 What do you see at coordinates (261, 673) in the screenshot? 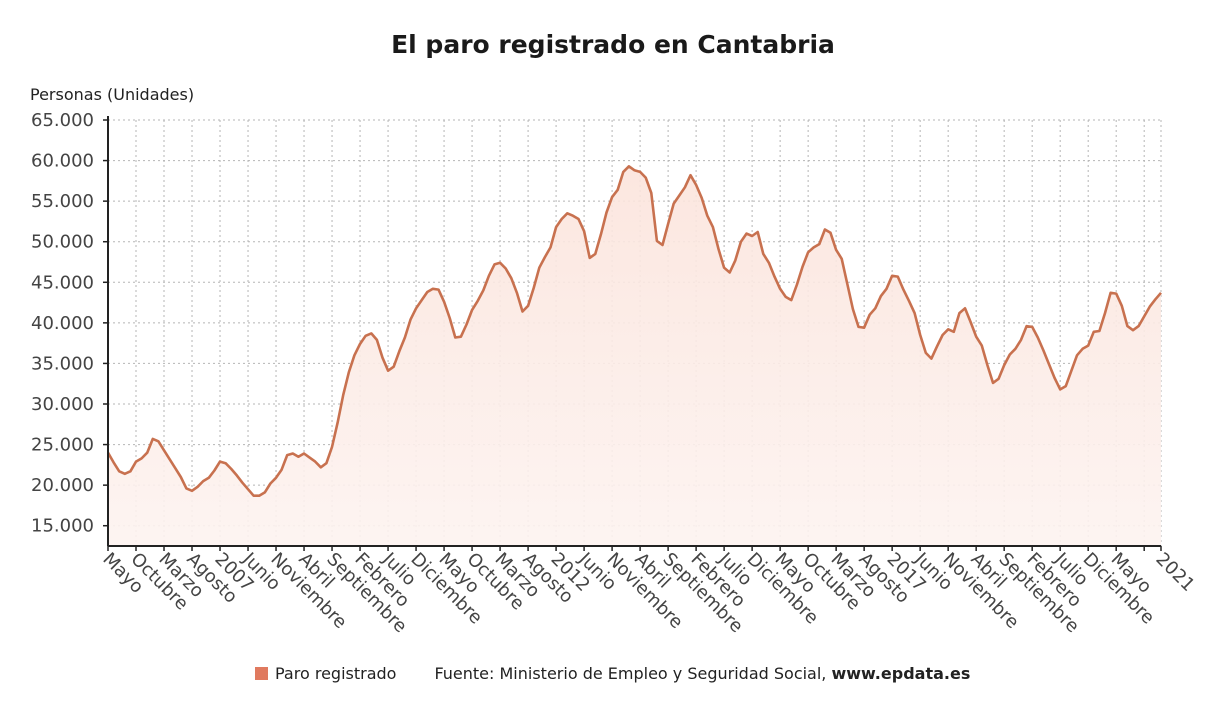
I see `legend-swatch` at bounding box center [261, 673].